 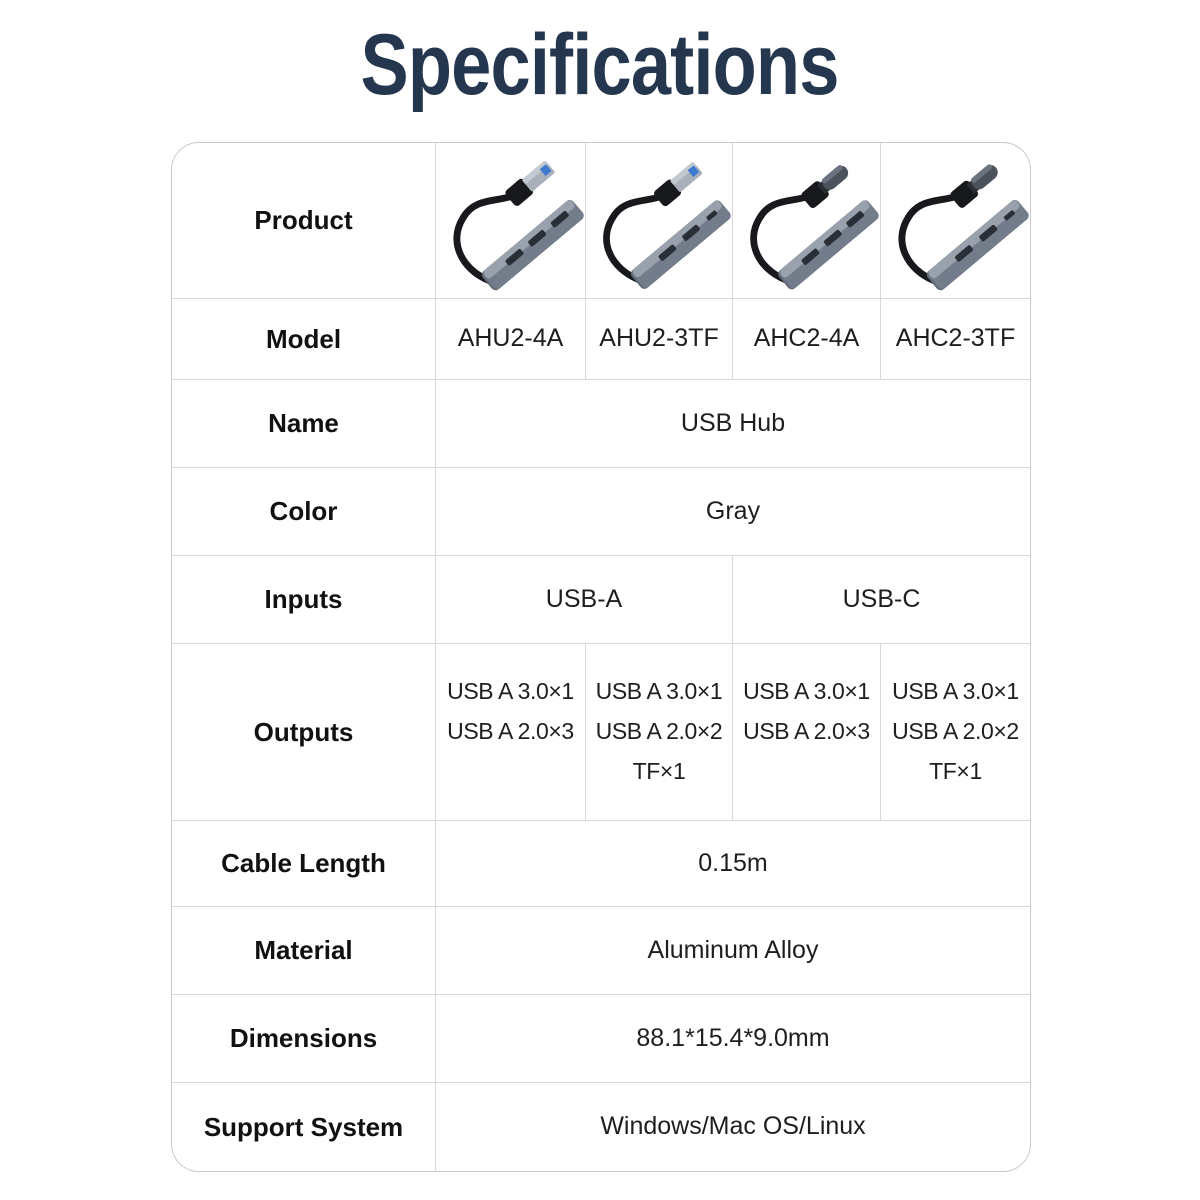 I want to click on name-value: USB Hub, so click(x=732, y=423).